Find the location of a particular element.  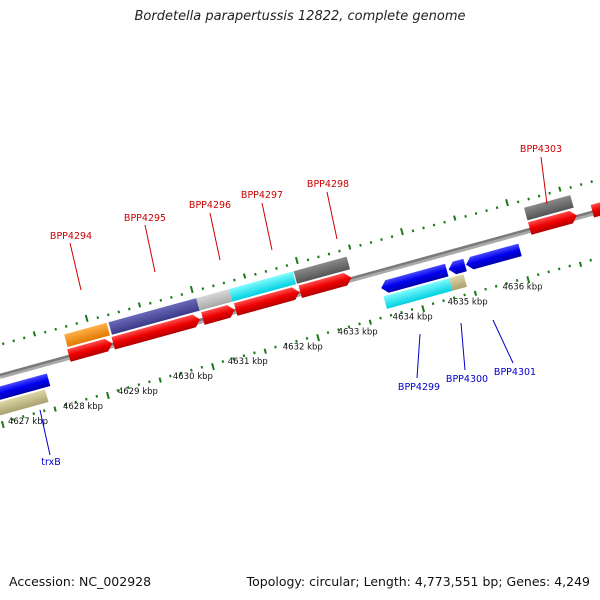

scale-label: 4627 kbp is located at coordinates (28, 422).